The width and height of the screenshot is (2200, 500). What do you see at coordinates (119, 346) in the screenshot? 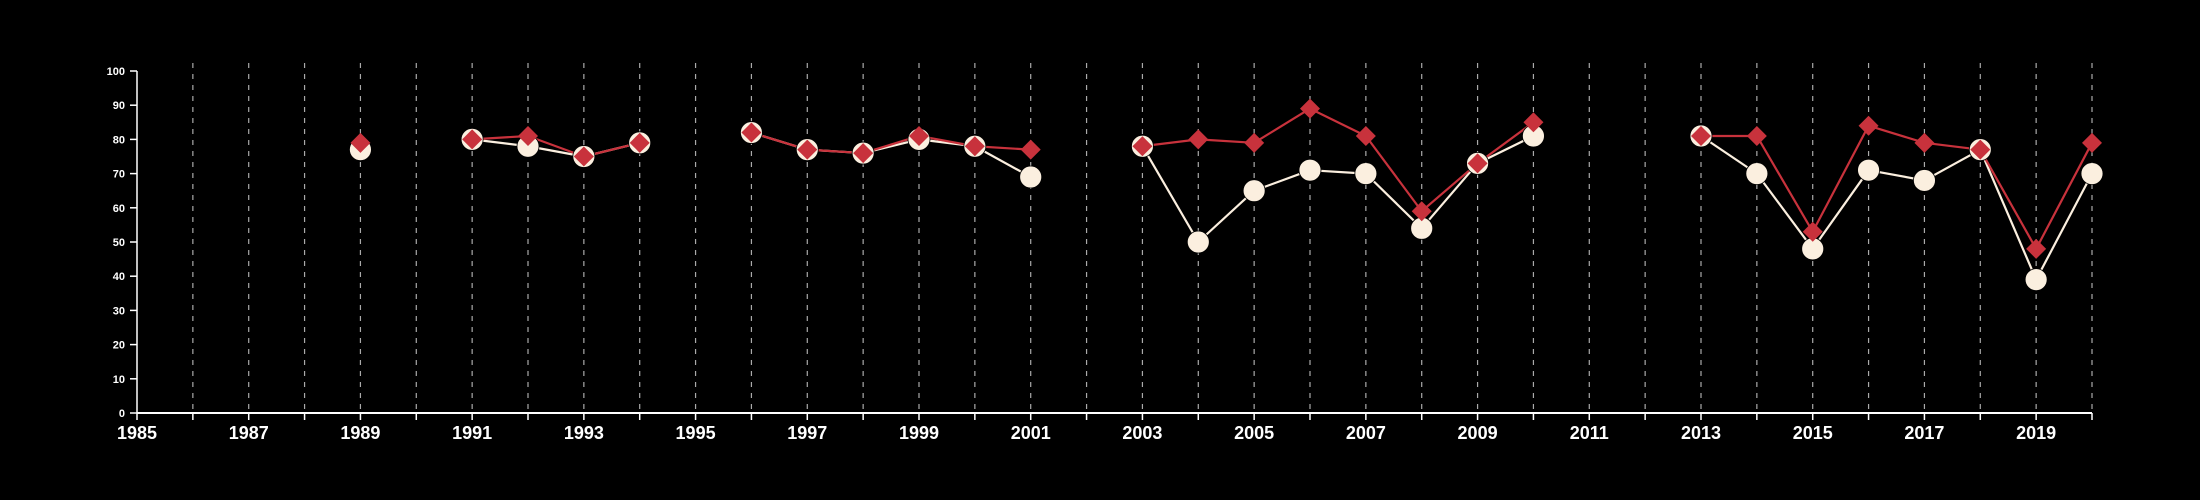
I see `y-tick-label: 20` at bounding box center [119, 346].